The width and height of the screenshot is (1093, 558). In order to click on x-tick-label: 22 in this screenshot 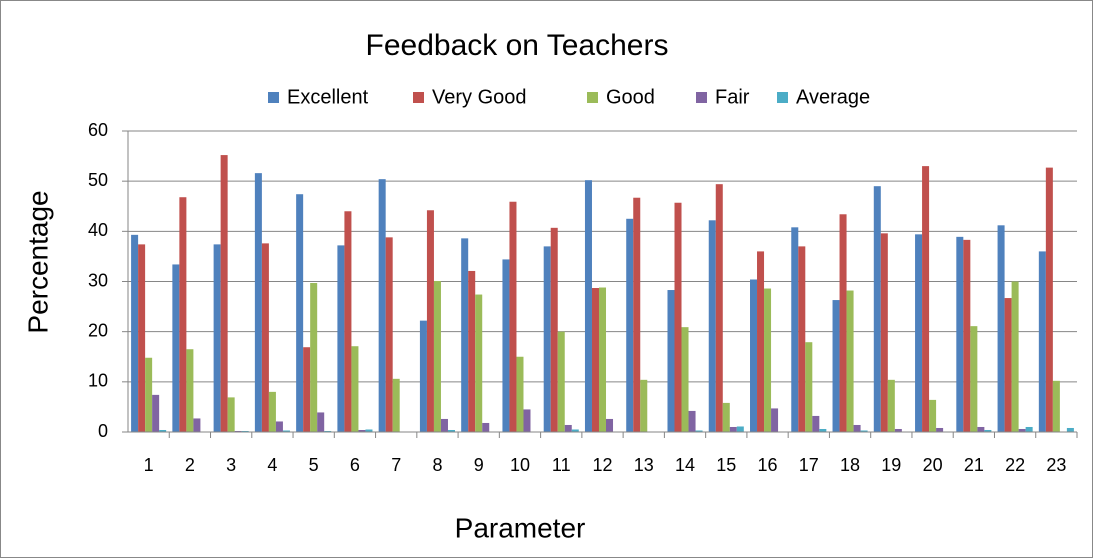, I will do `click(1015, 465)`.